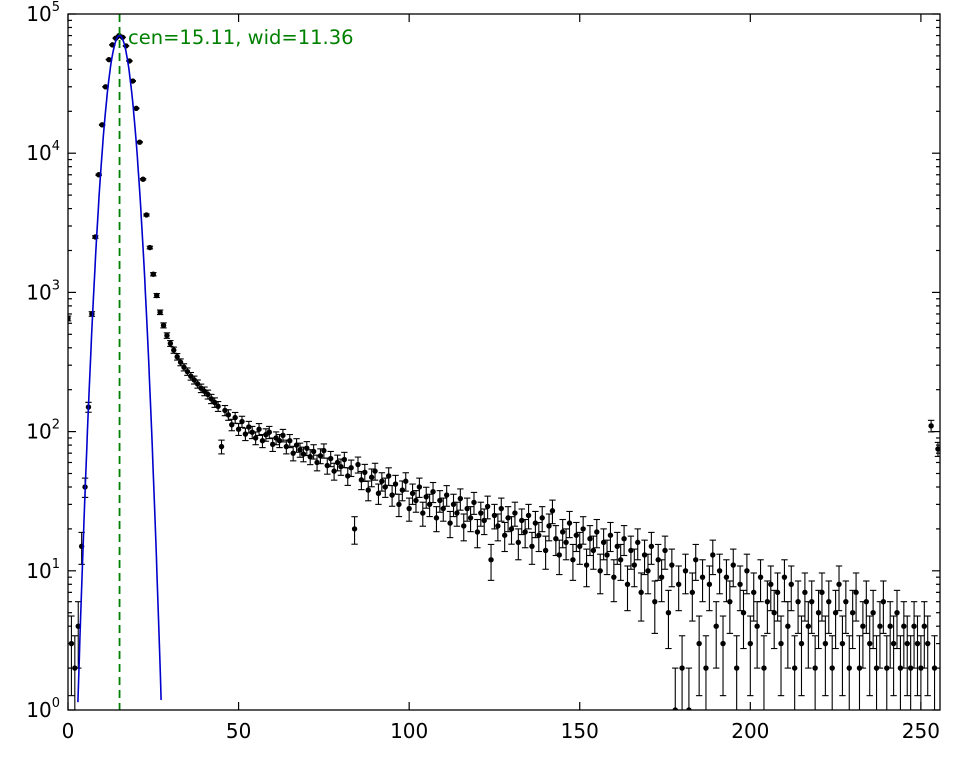  Describe the element at coordinates (238, 731) in the screenshot. I see `x-tick-label: 50` at that location.